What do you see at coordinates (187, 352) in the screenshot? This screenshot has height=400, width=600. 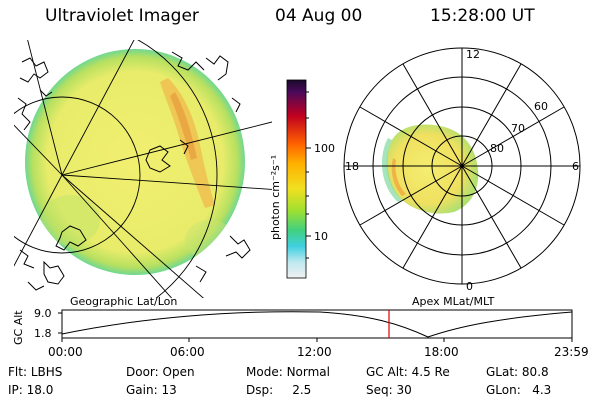 I see `altitude-xtick-0600: 06:00` at bounding box center [187, 352].